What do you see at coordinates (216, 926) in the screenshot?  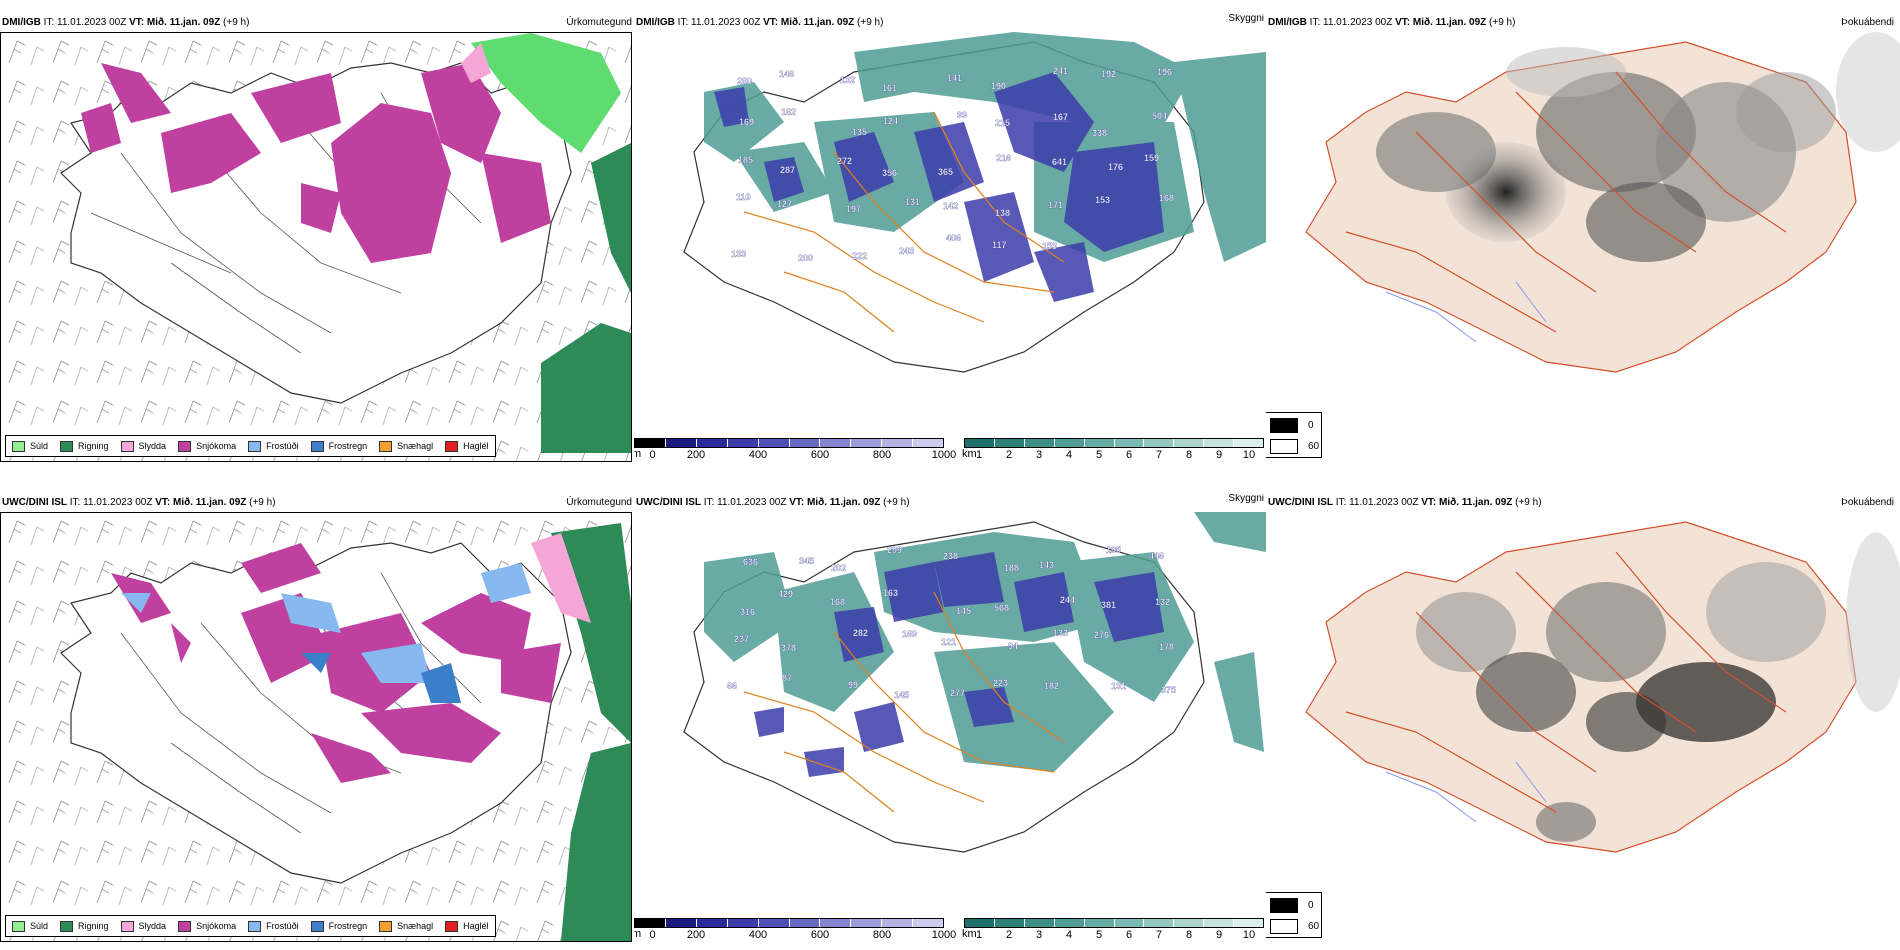 I see `legend-label: Snjókoma` at bounding box center [216, 926].